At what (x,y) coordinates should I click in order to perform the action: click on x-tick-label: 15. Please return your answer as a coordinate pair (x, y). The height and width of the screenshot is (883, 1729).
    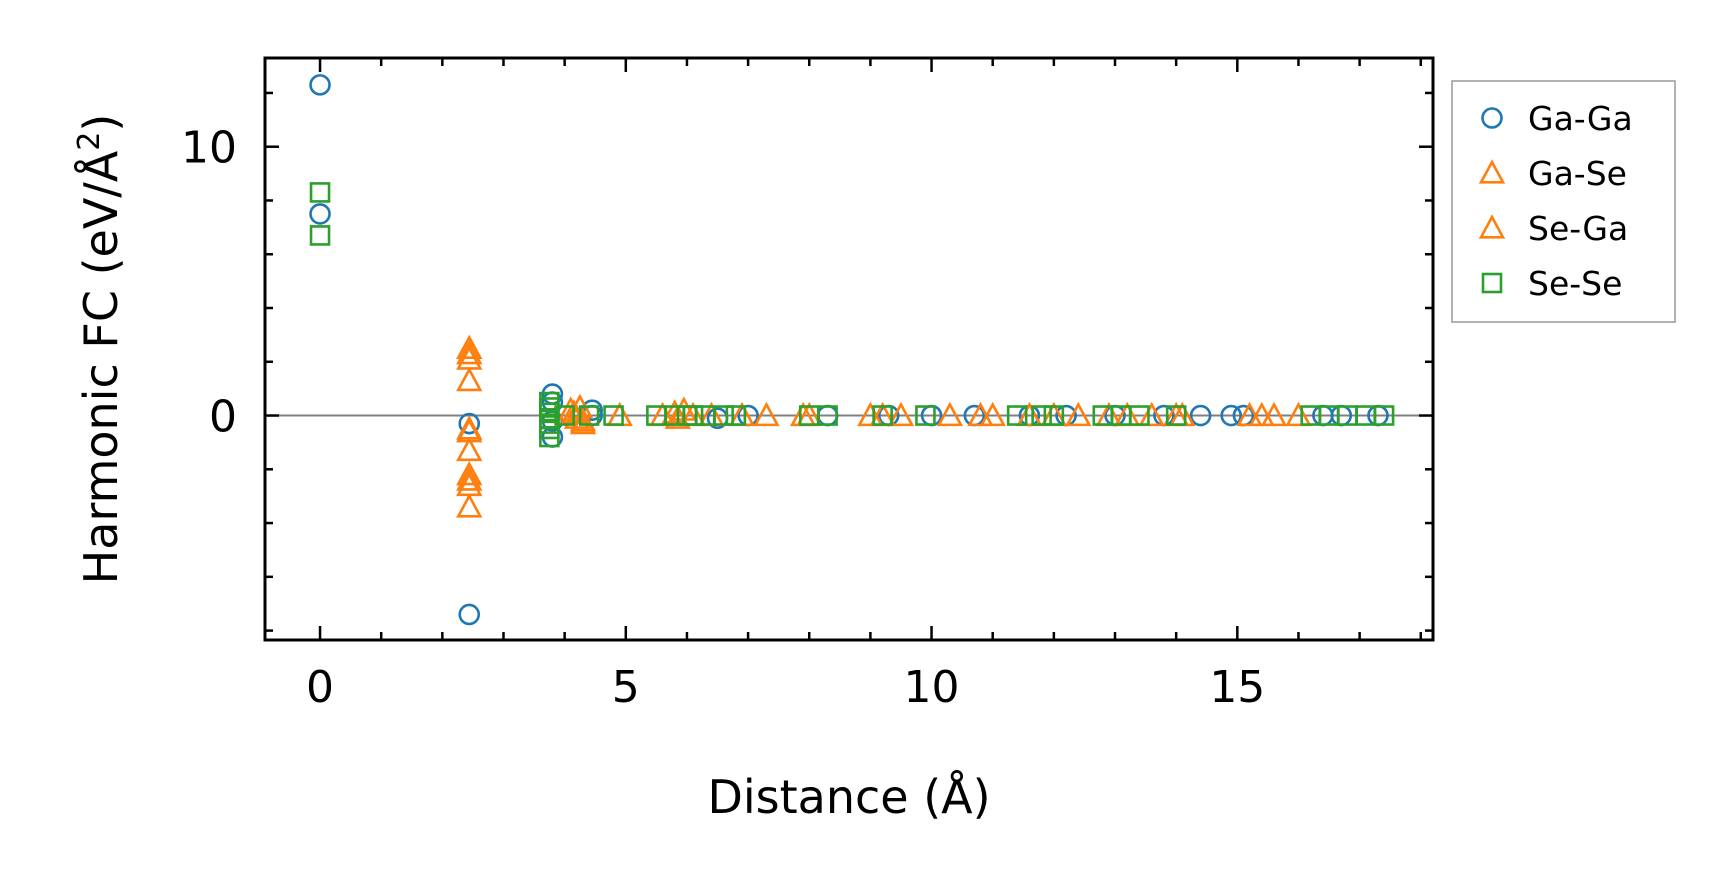
    Looking at the image, I should click on (1237, 687).